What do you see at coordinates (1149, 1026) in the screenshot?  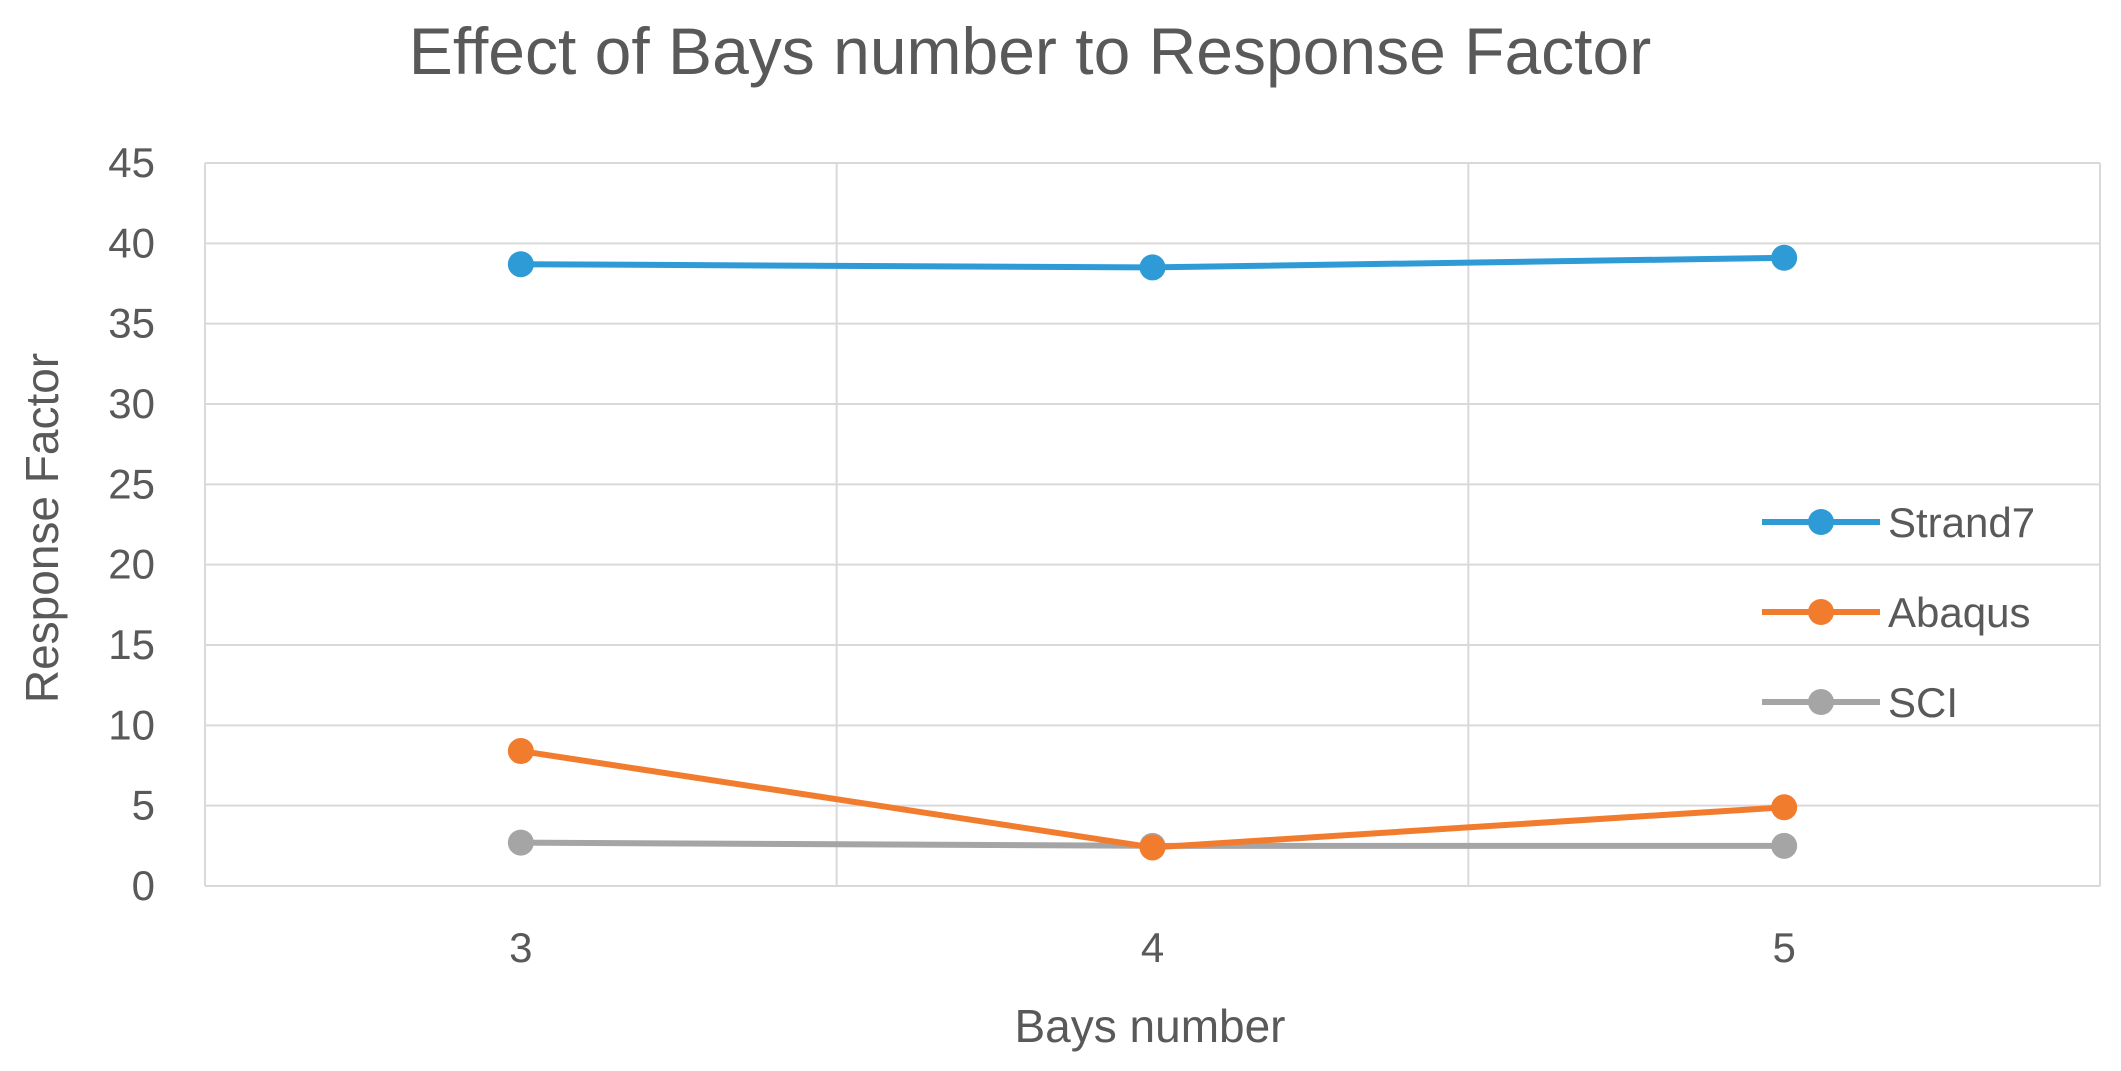 I see `x-axis-title: Bays number` at bounding box center [1149, 1026].